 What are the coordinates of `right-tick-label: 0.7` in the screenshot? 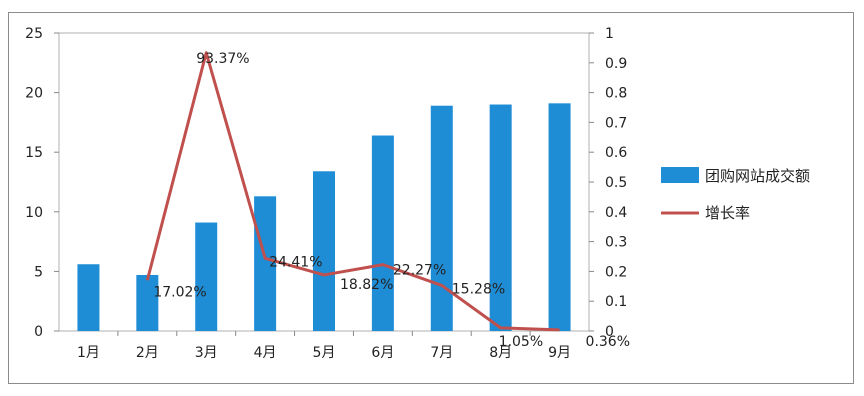 It's located at (616, 123).